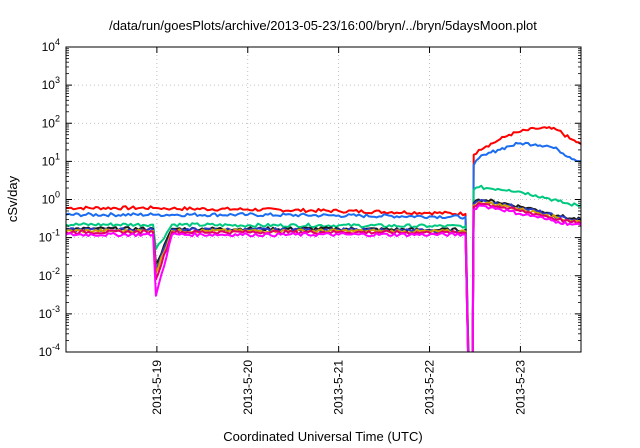 This screenshot has height=448, width=640. What do you see at coordinates (157, 387) in the screenshot?
I see `x-tick-label: 2013-5-19` at bounding box center [157, 387].